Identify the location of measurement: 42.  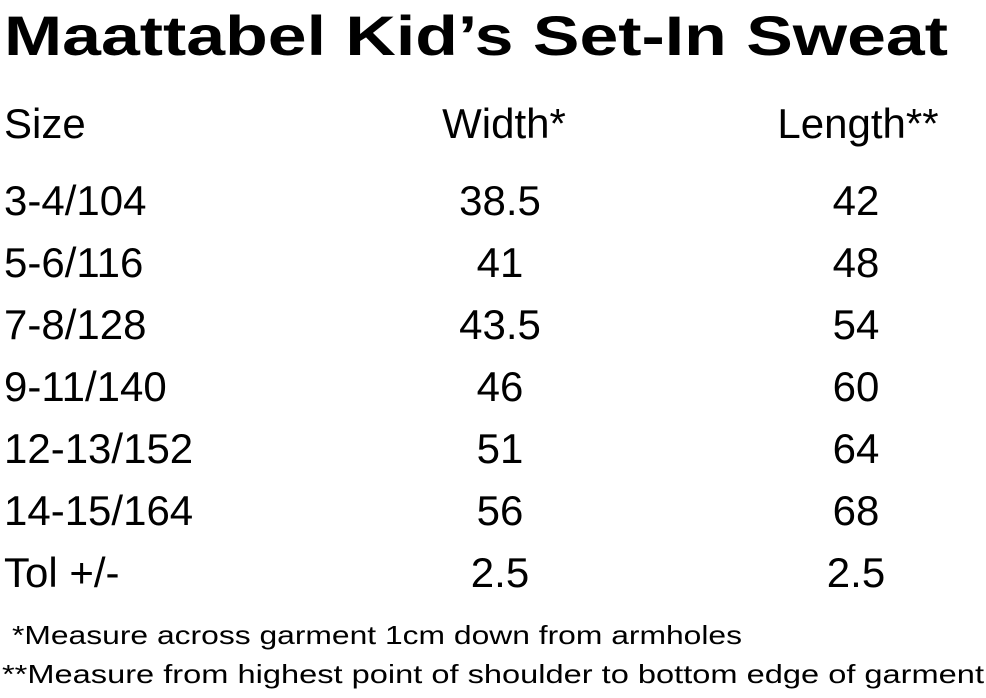
(856, 200).